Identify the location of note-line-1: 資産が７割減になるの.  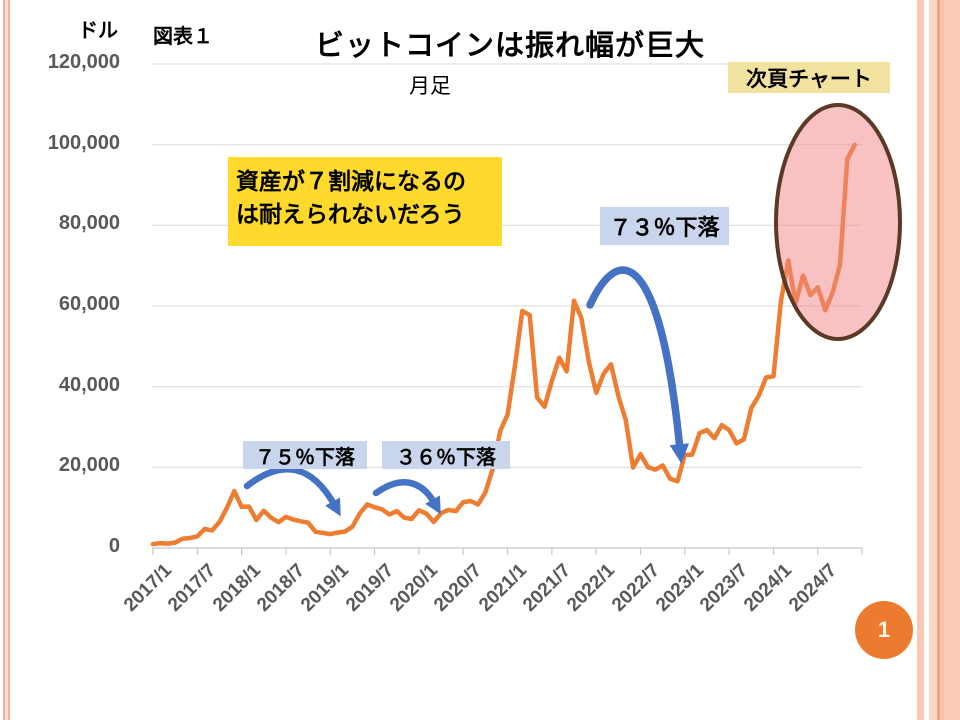
(351, 181).